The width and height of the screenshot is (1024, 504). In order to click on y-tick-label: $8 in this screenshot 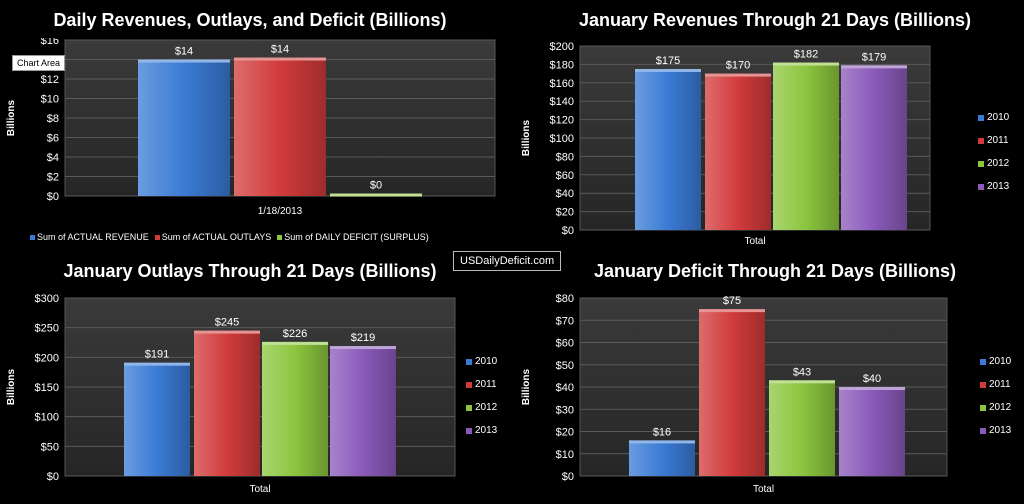, I will do `click(53, 119)`.